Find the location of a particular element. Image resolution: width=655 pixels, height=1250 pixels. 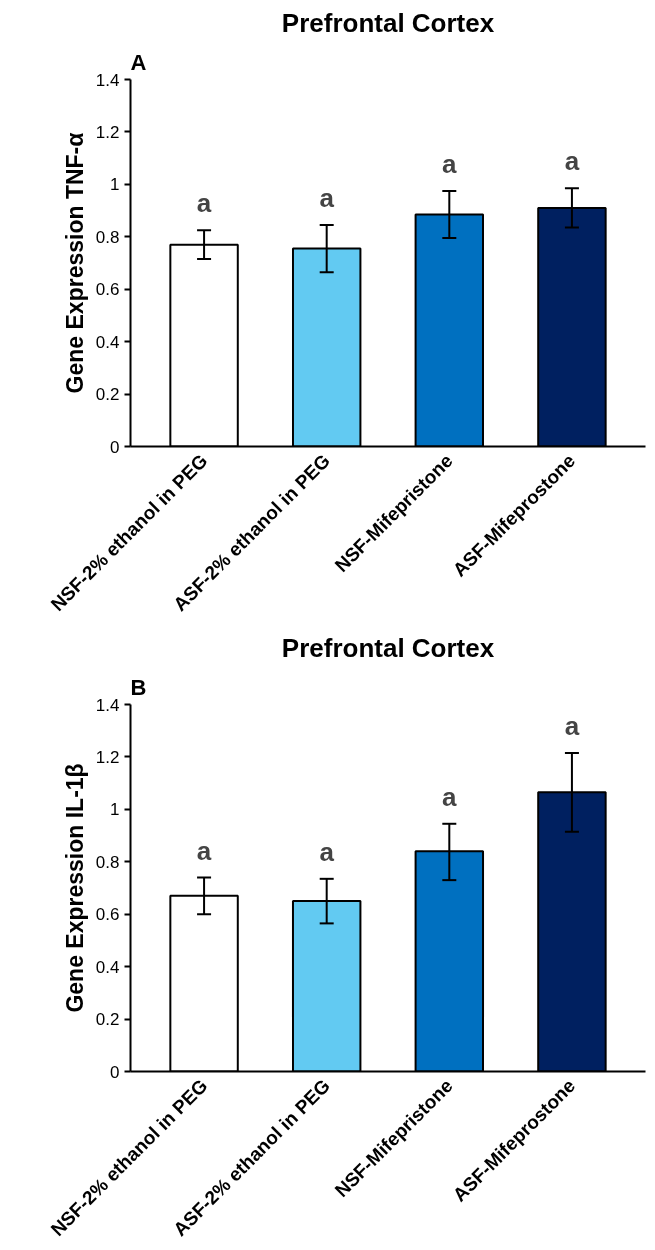

y-axis-title: Gene Expression TNF-α is located at coordinates (74, 263).